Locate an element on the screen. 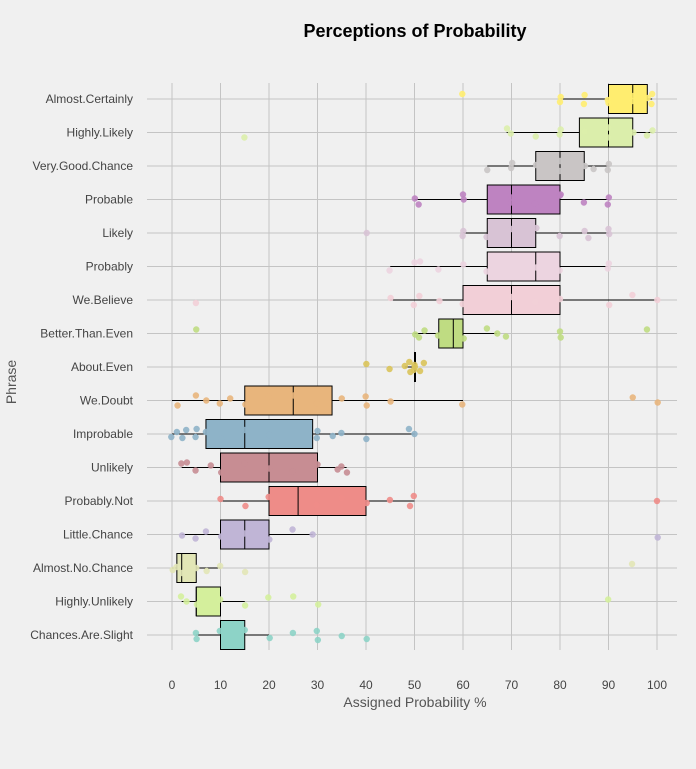  y-tick-label: Probably is located at coordinates (109, 267).